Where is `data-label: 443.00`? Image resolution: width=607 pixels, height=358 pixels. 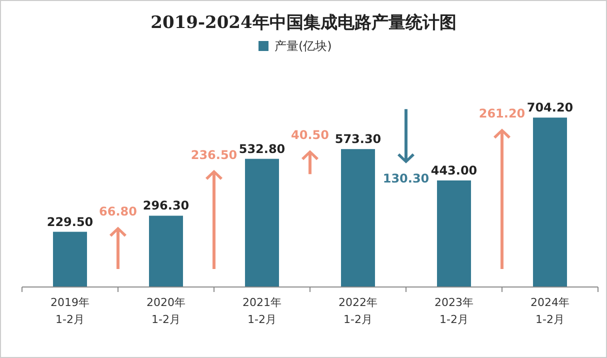
data-label: 443.00 is located at coordinates (454, 170).